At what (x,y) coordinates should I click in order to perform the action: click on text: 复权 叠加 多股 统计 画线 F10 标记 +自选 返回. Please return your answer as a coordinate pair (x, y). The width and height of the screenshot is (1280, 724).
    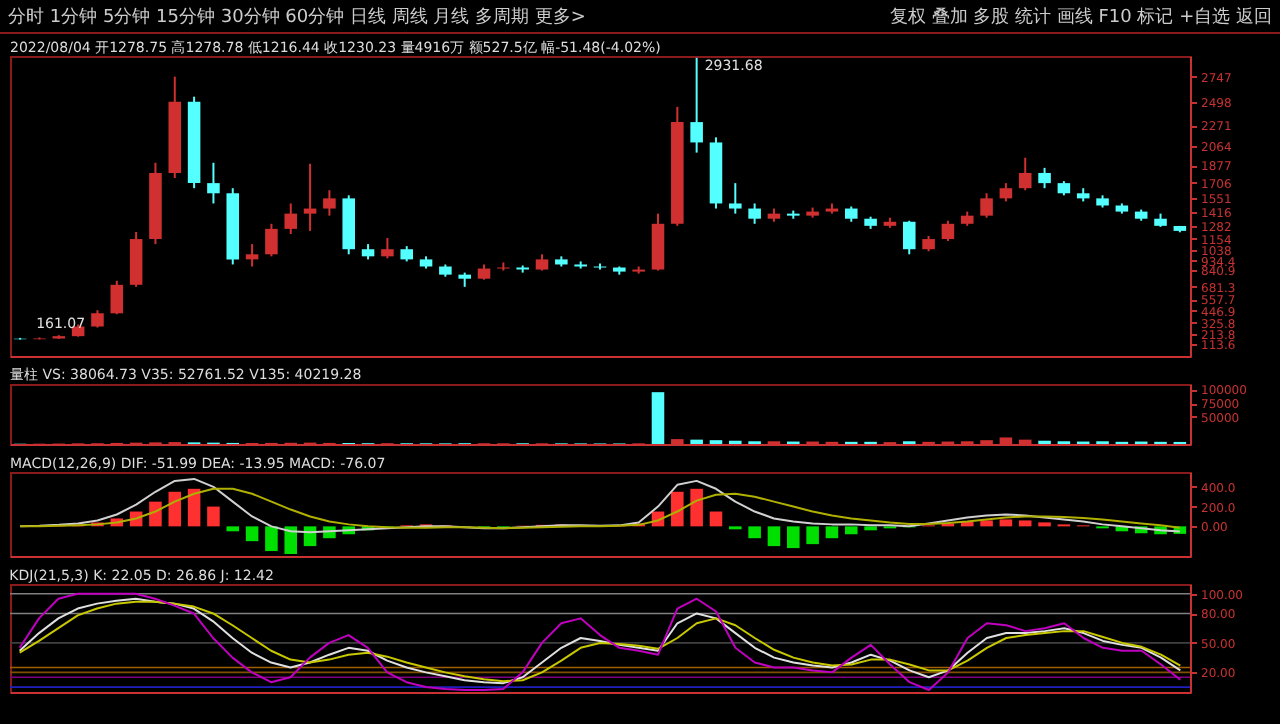
    Looking at the image, I should click on (1080, 16).